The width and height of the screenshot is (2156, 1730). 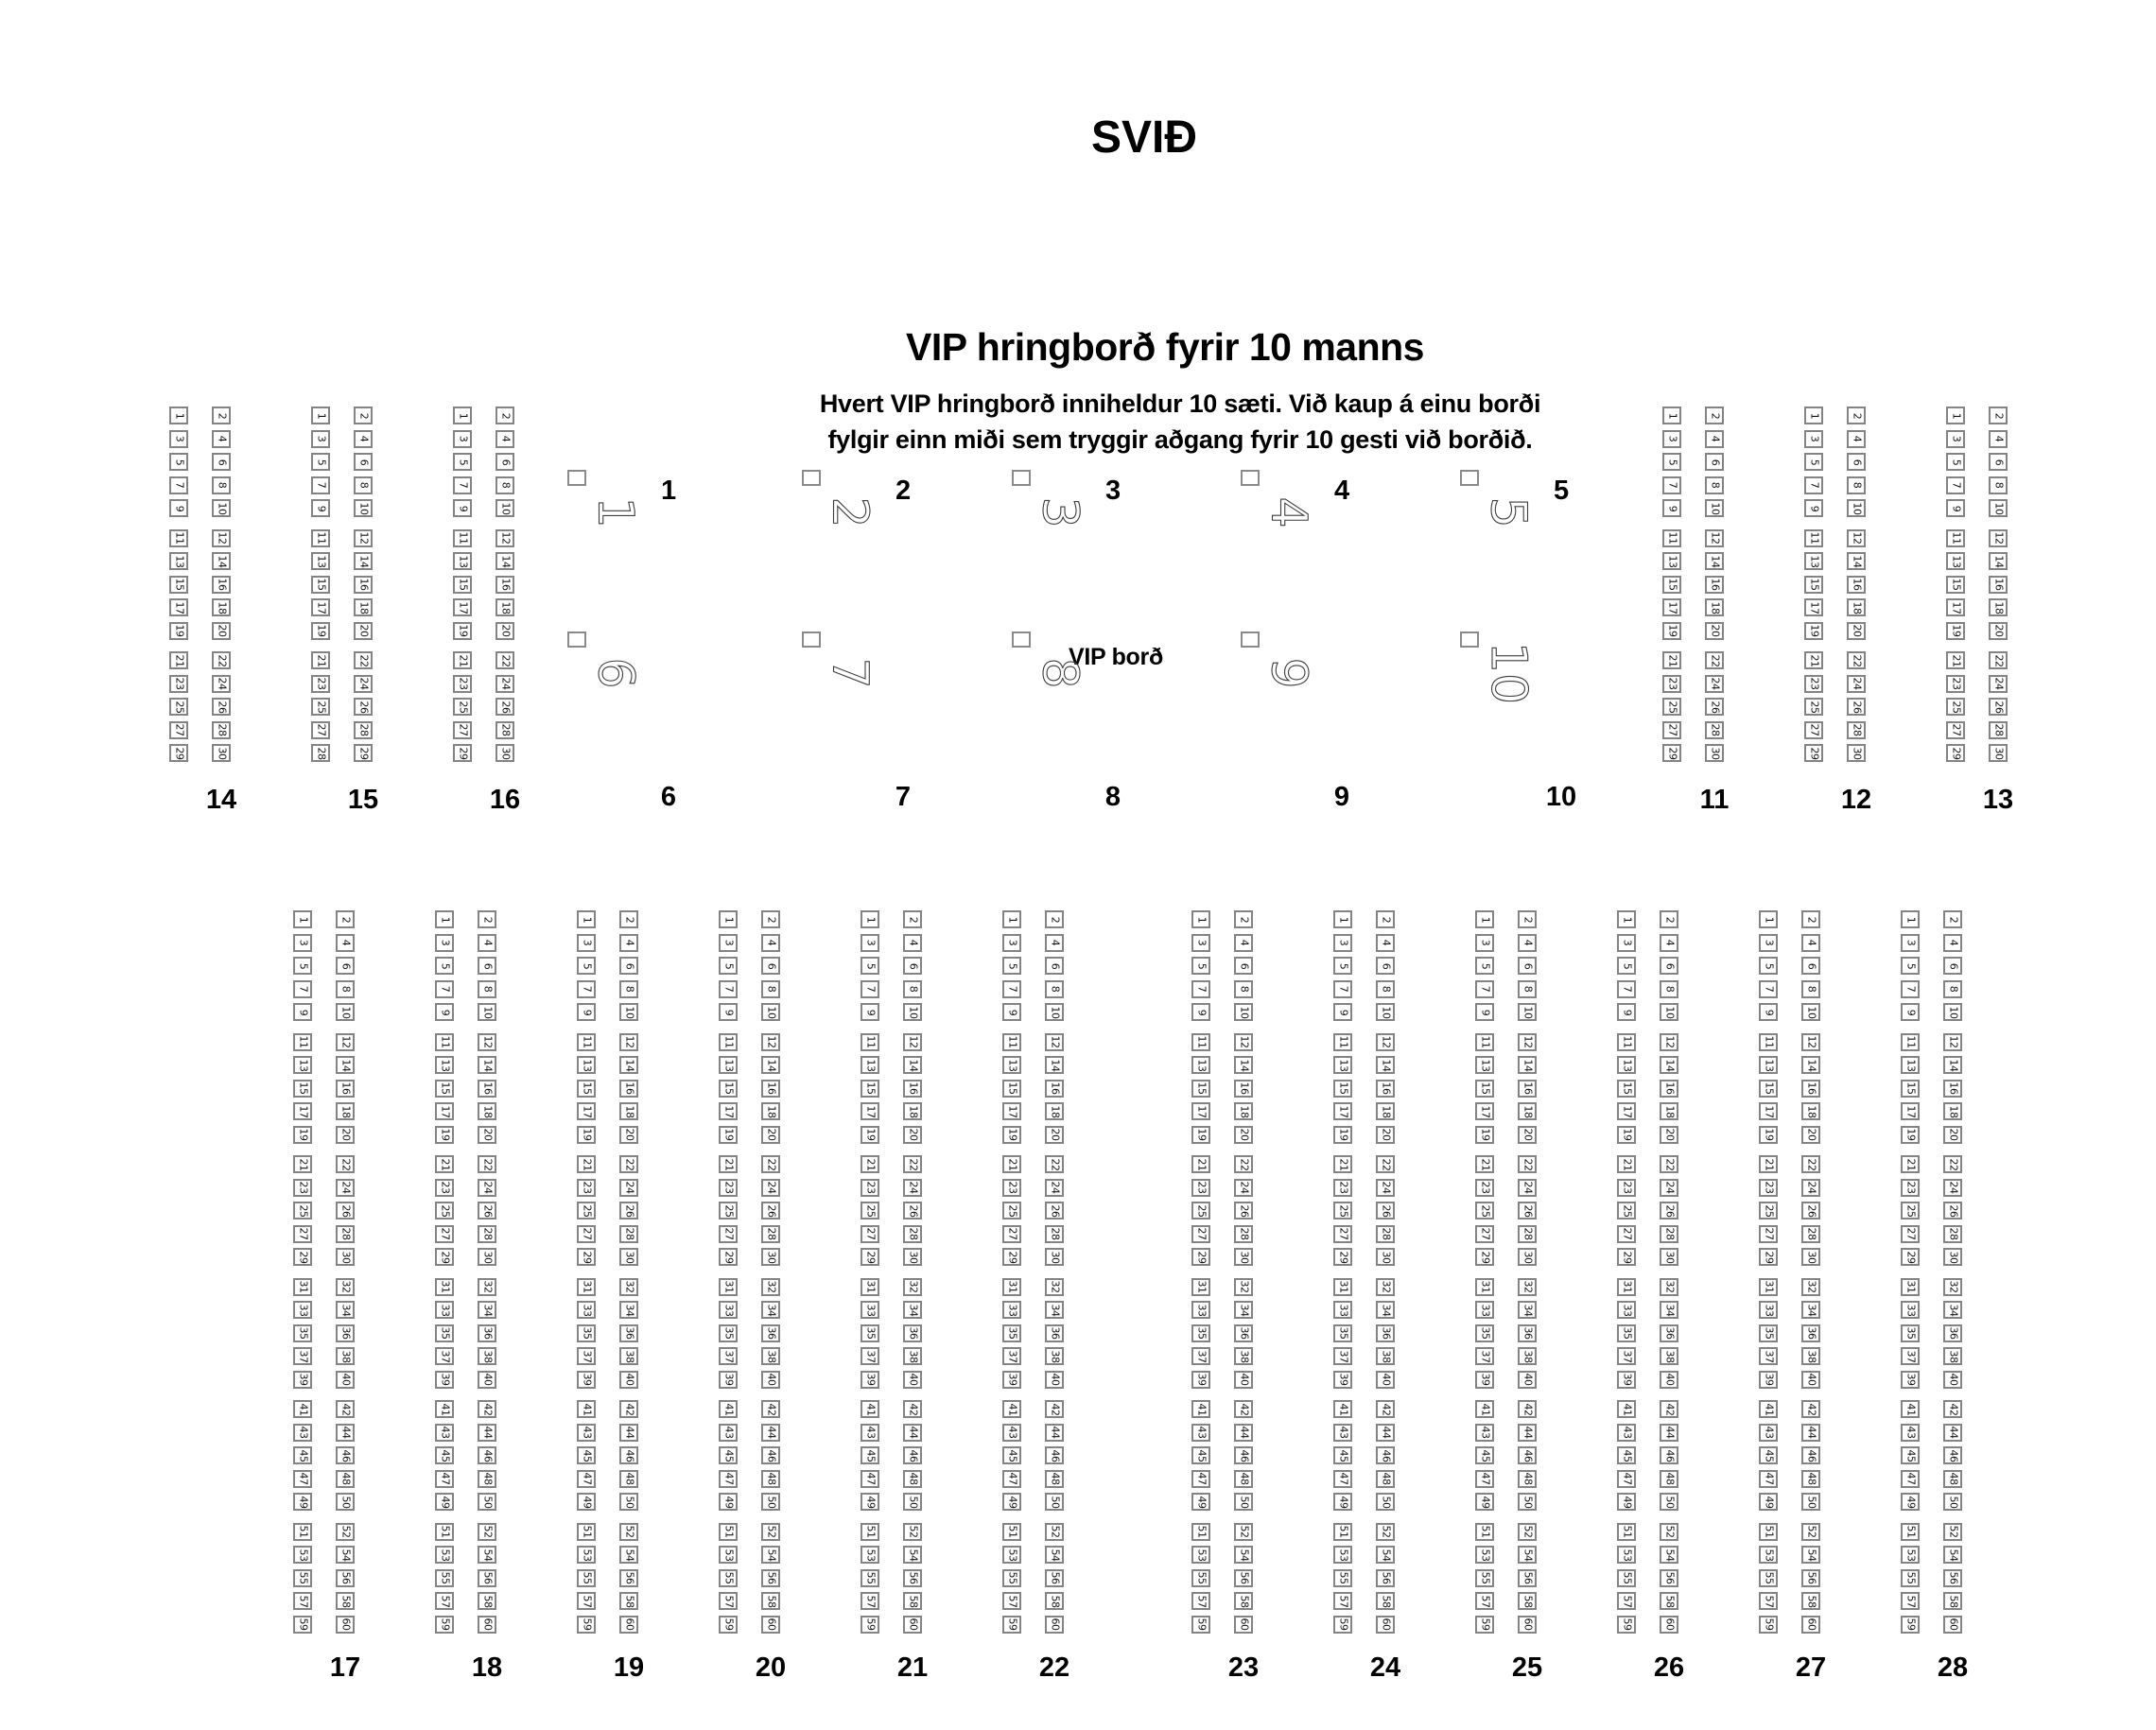 What do you see at coordinates (771, 1356) in the screenshot?
I see `seat: 38` at bounding box center [771, 1356].